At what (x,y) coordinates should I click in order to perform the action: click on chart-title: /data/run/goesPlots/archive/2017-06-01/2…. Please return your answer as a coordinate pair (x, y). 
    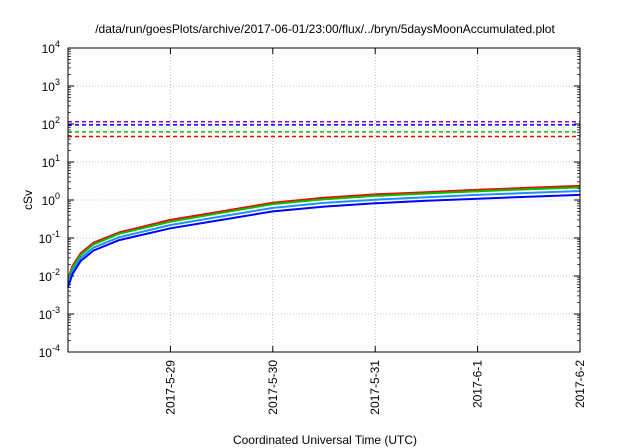
    Looking at the image, I should click on (325, 29).